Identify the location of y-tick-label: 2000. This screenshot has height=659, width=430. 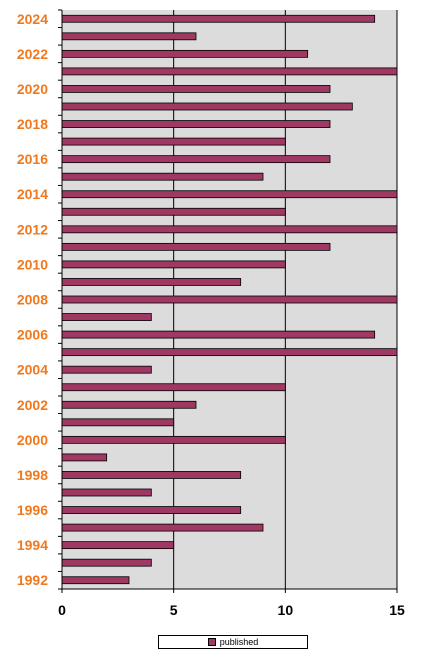
(32, 440).